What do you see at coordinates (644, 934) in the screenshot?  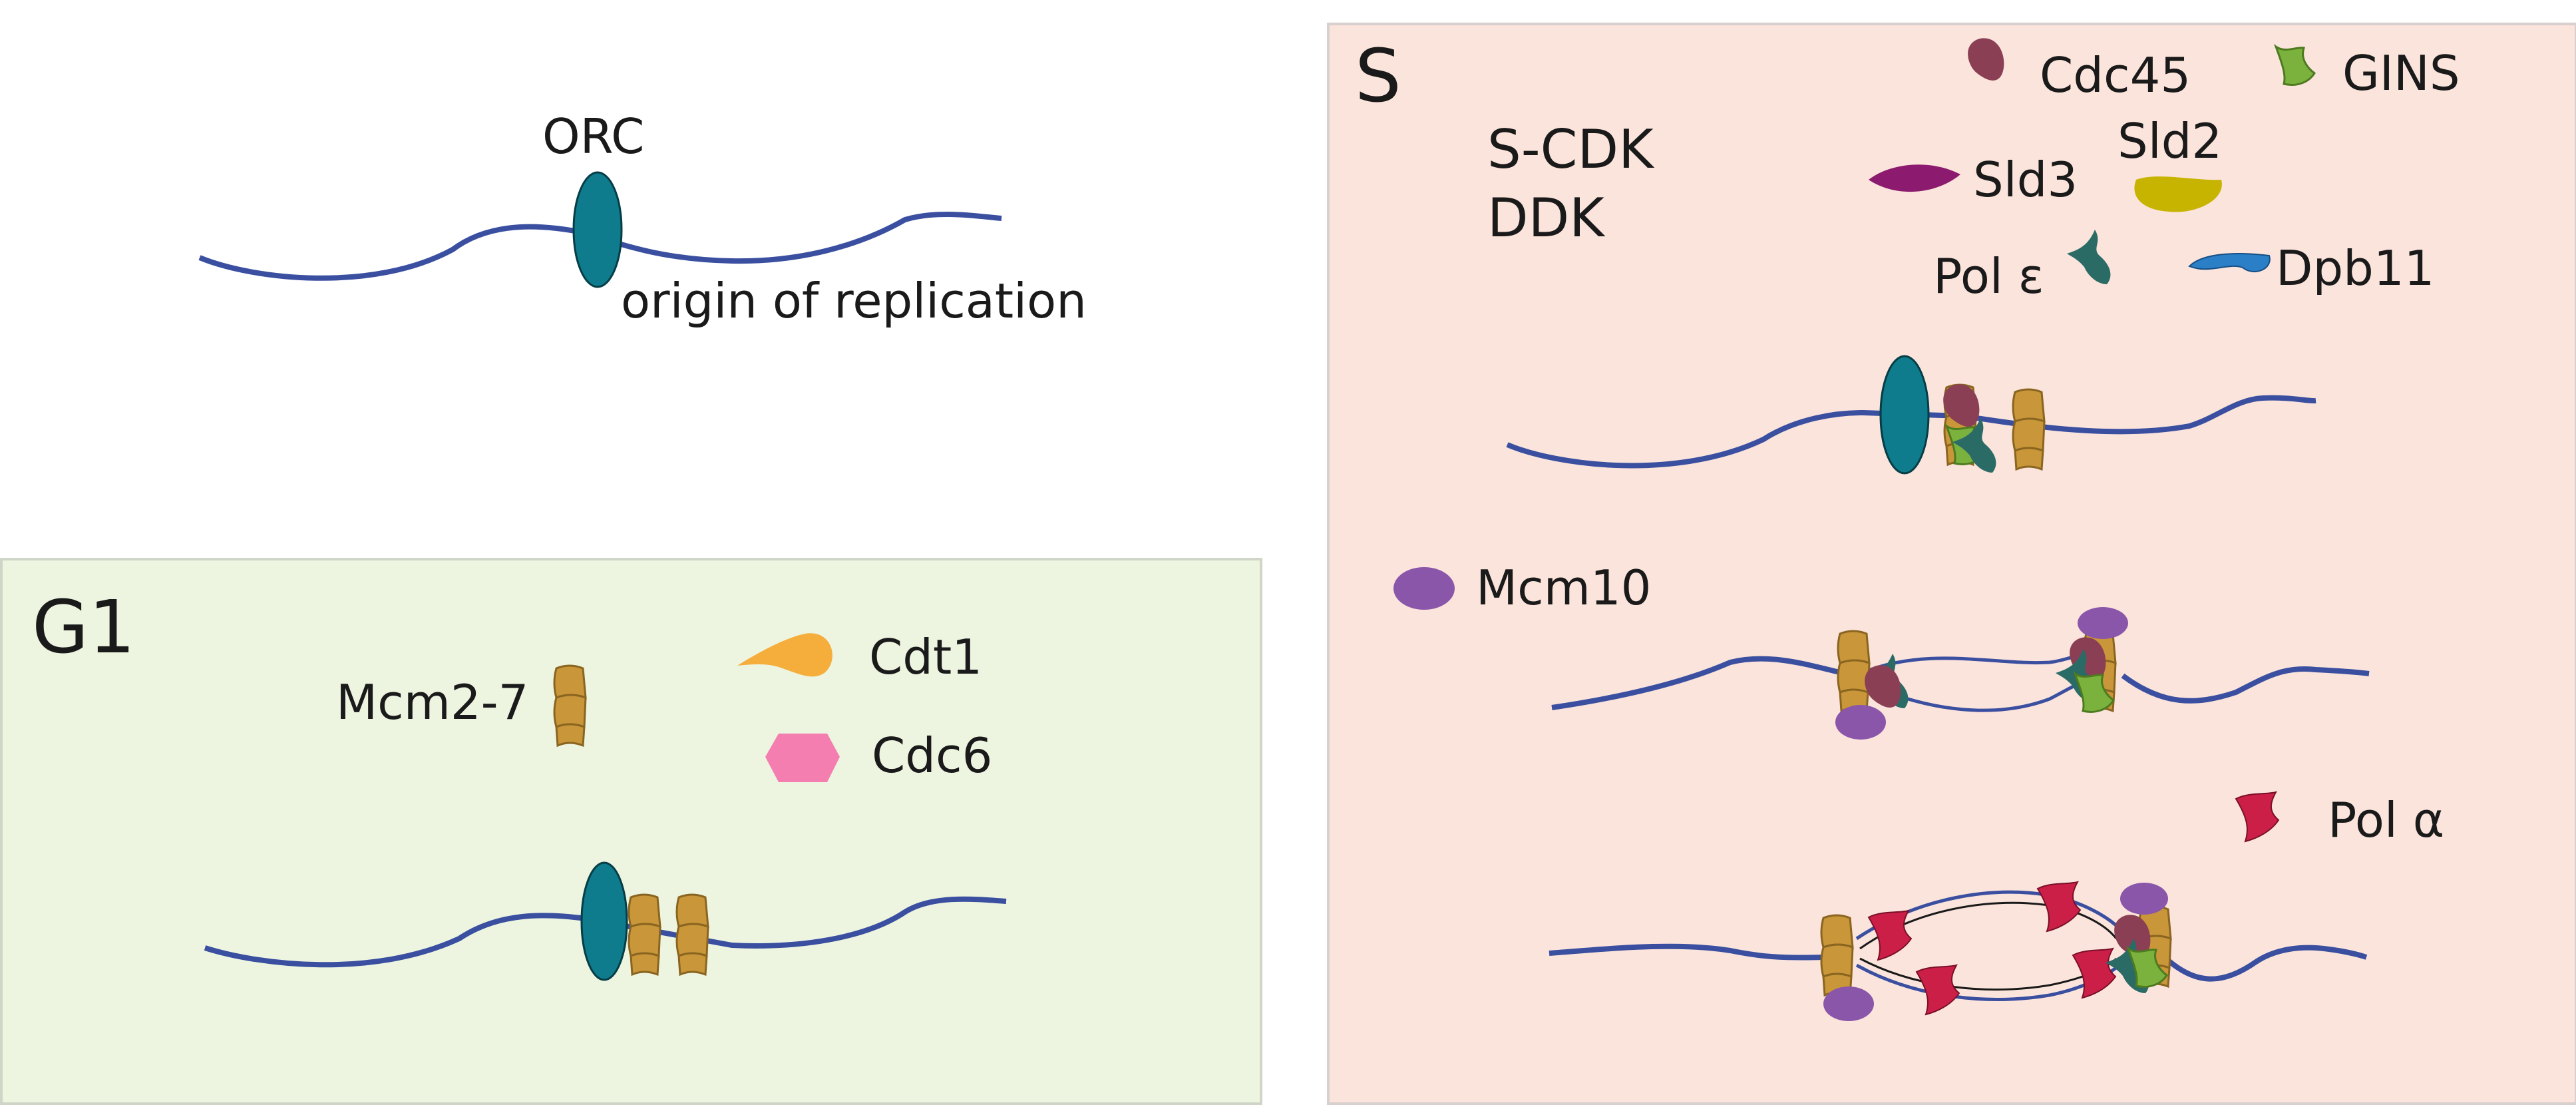 I see `mcm-double-hexamer-left` at bounding box center [644, 934].